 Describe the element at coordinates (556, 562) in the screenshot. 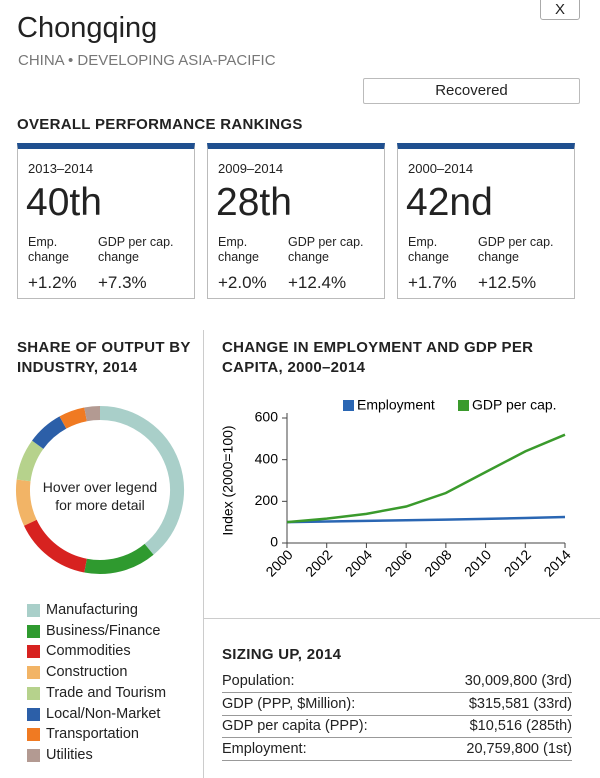

I see `x-tick-label: 2014` at that location.